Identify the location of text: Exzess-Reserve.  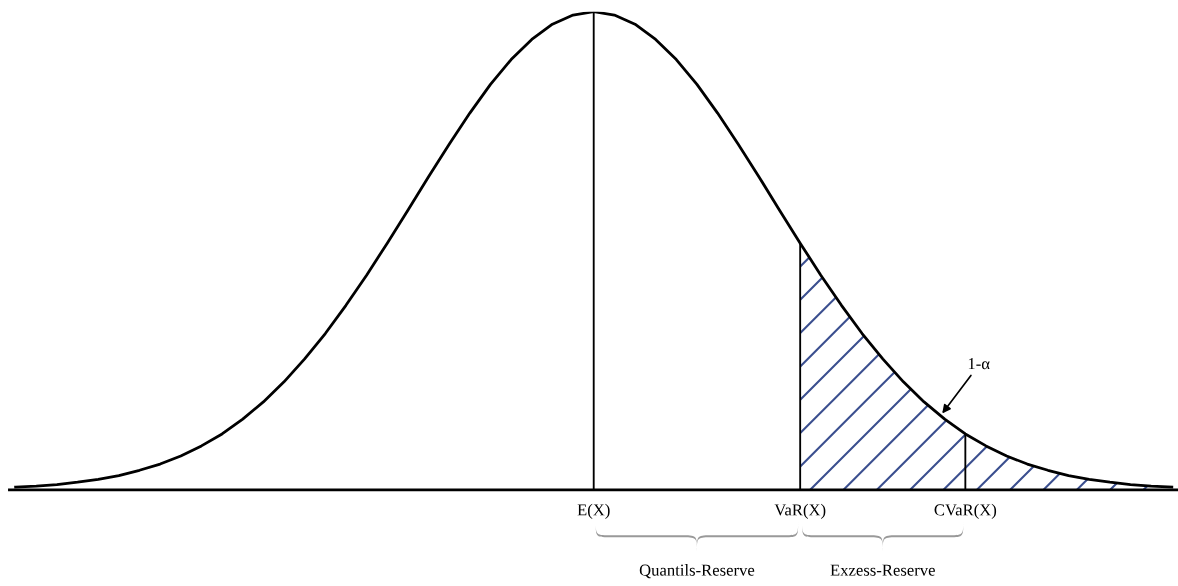
(882, 570).